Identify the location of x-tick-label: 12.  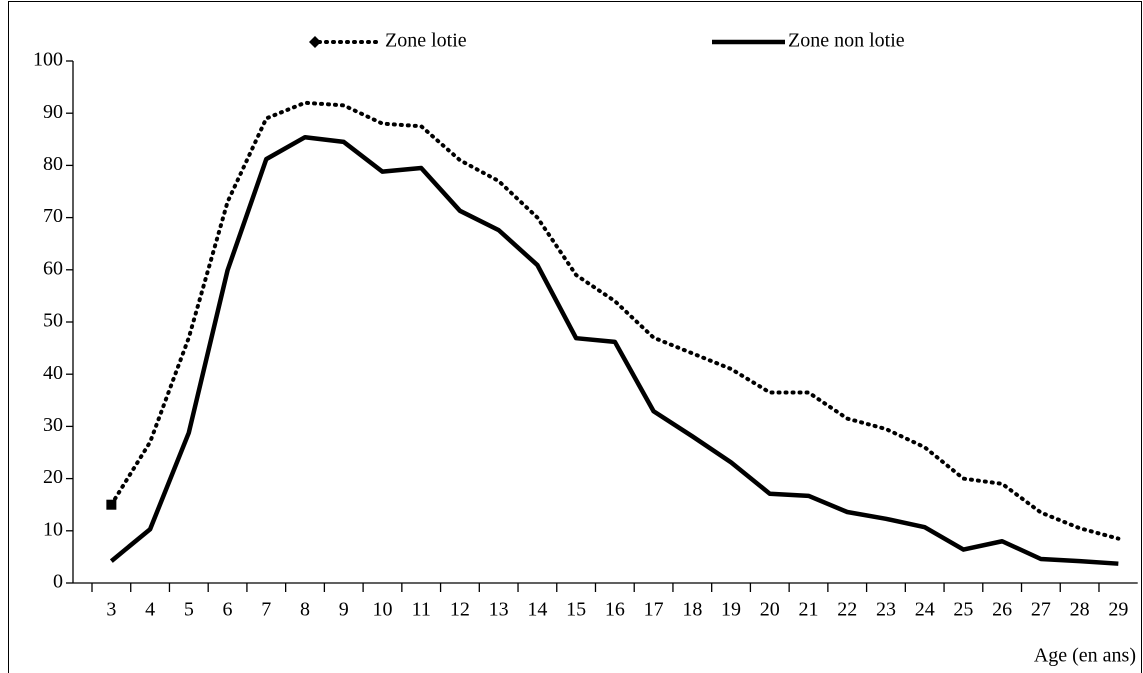
(460, 610).